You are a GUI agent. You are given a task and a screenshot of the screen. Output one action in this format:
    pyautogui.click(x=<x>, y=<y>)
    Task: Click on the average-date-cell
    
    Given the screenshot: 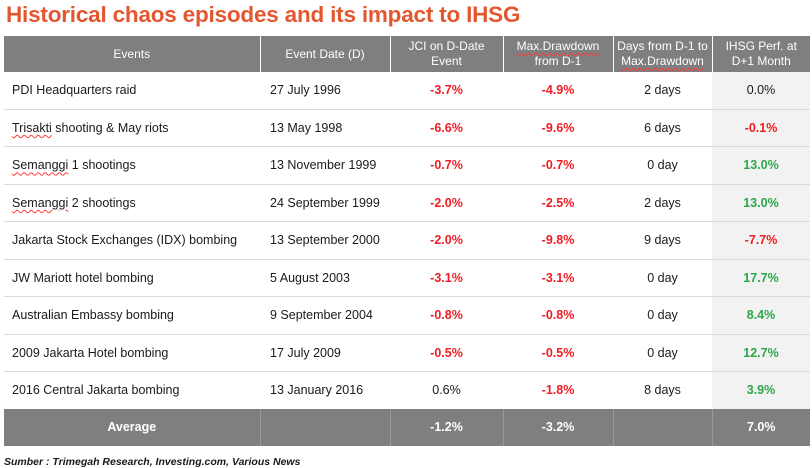 What is the action you would take?
    pyautogui.click(x=324, y=427)
    